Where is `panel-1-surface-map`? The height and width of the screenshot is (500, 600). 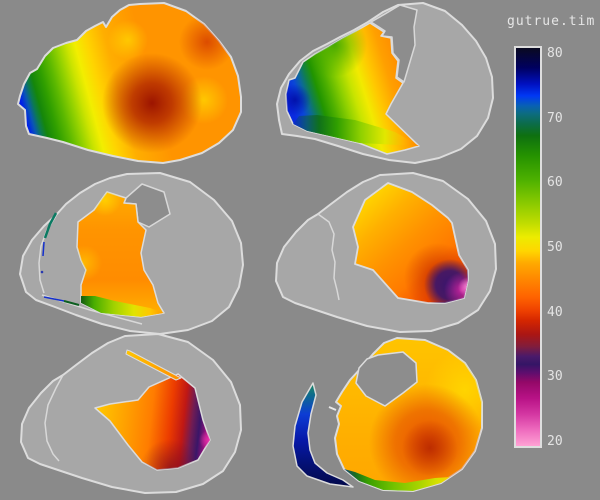 panel-1-surface-map is located at coordinates (125, 85).